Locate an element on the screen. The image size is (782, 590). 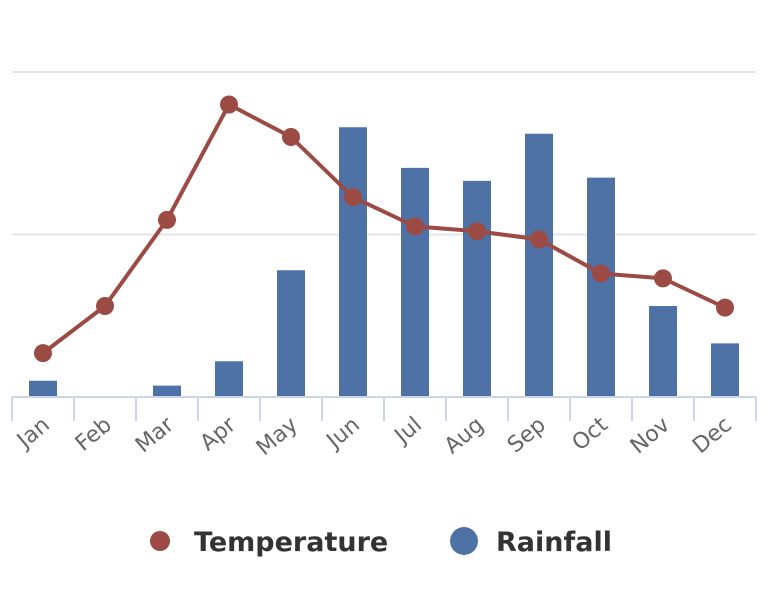
bar-rainfall-mar is located at coordinates (167, 391).